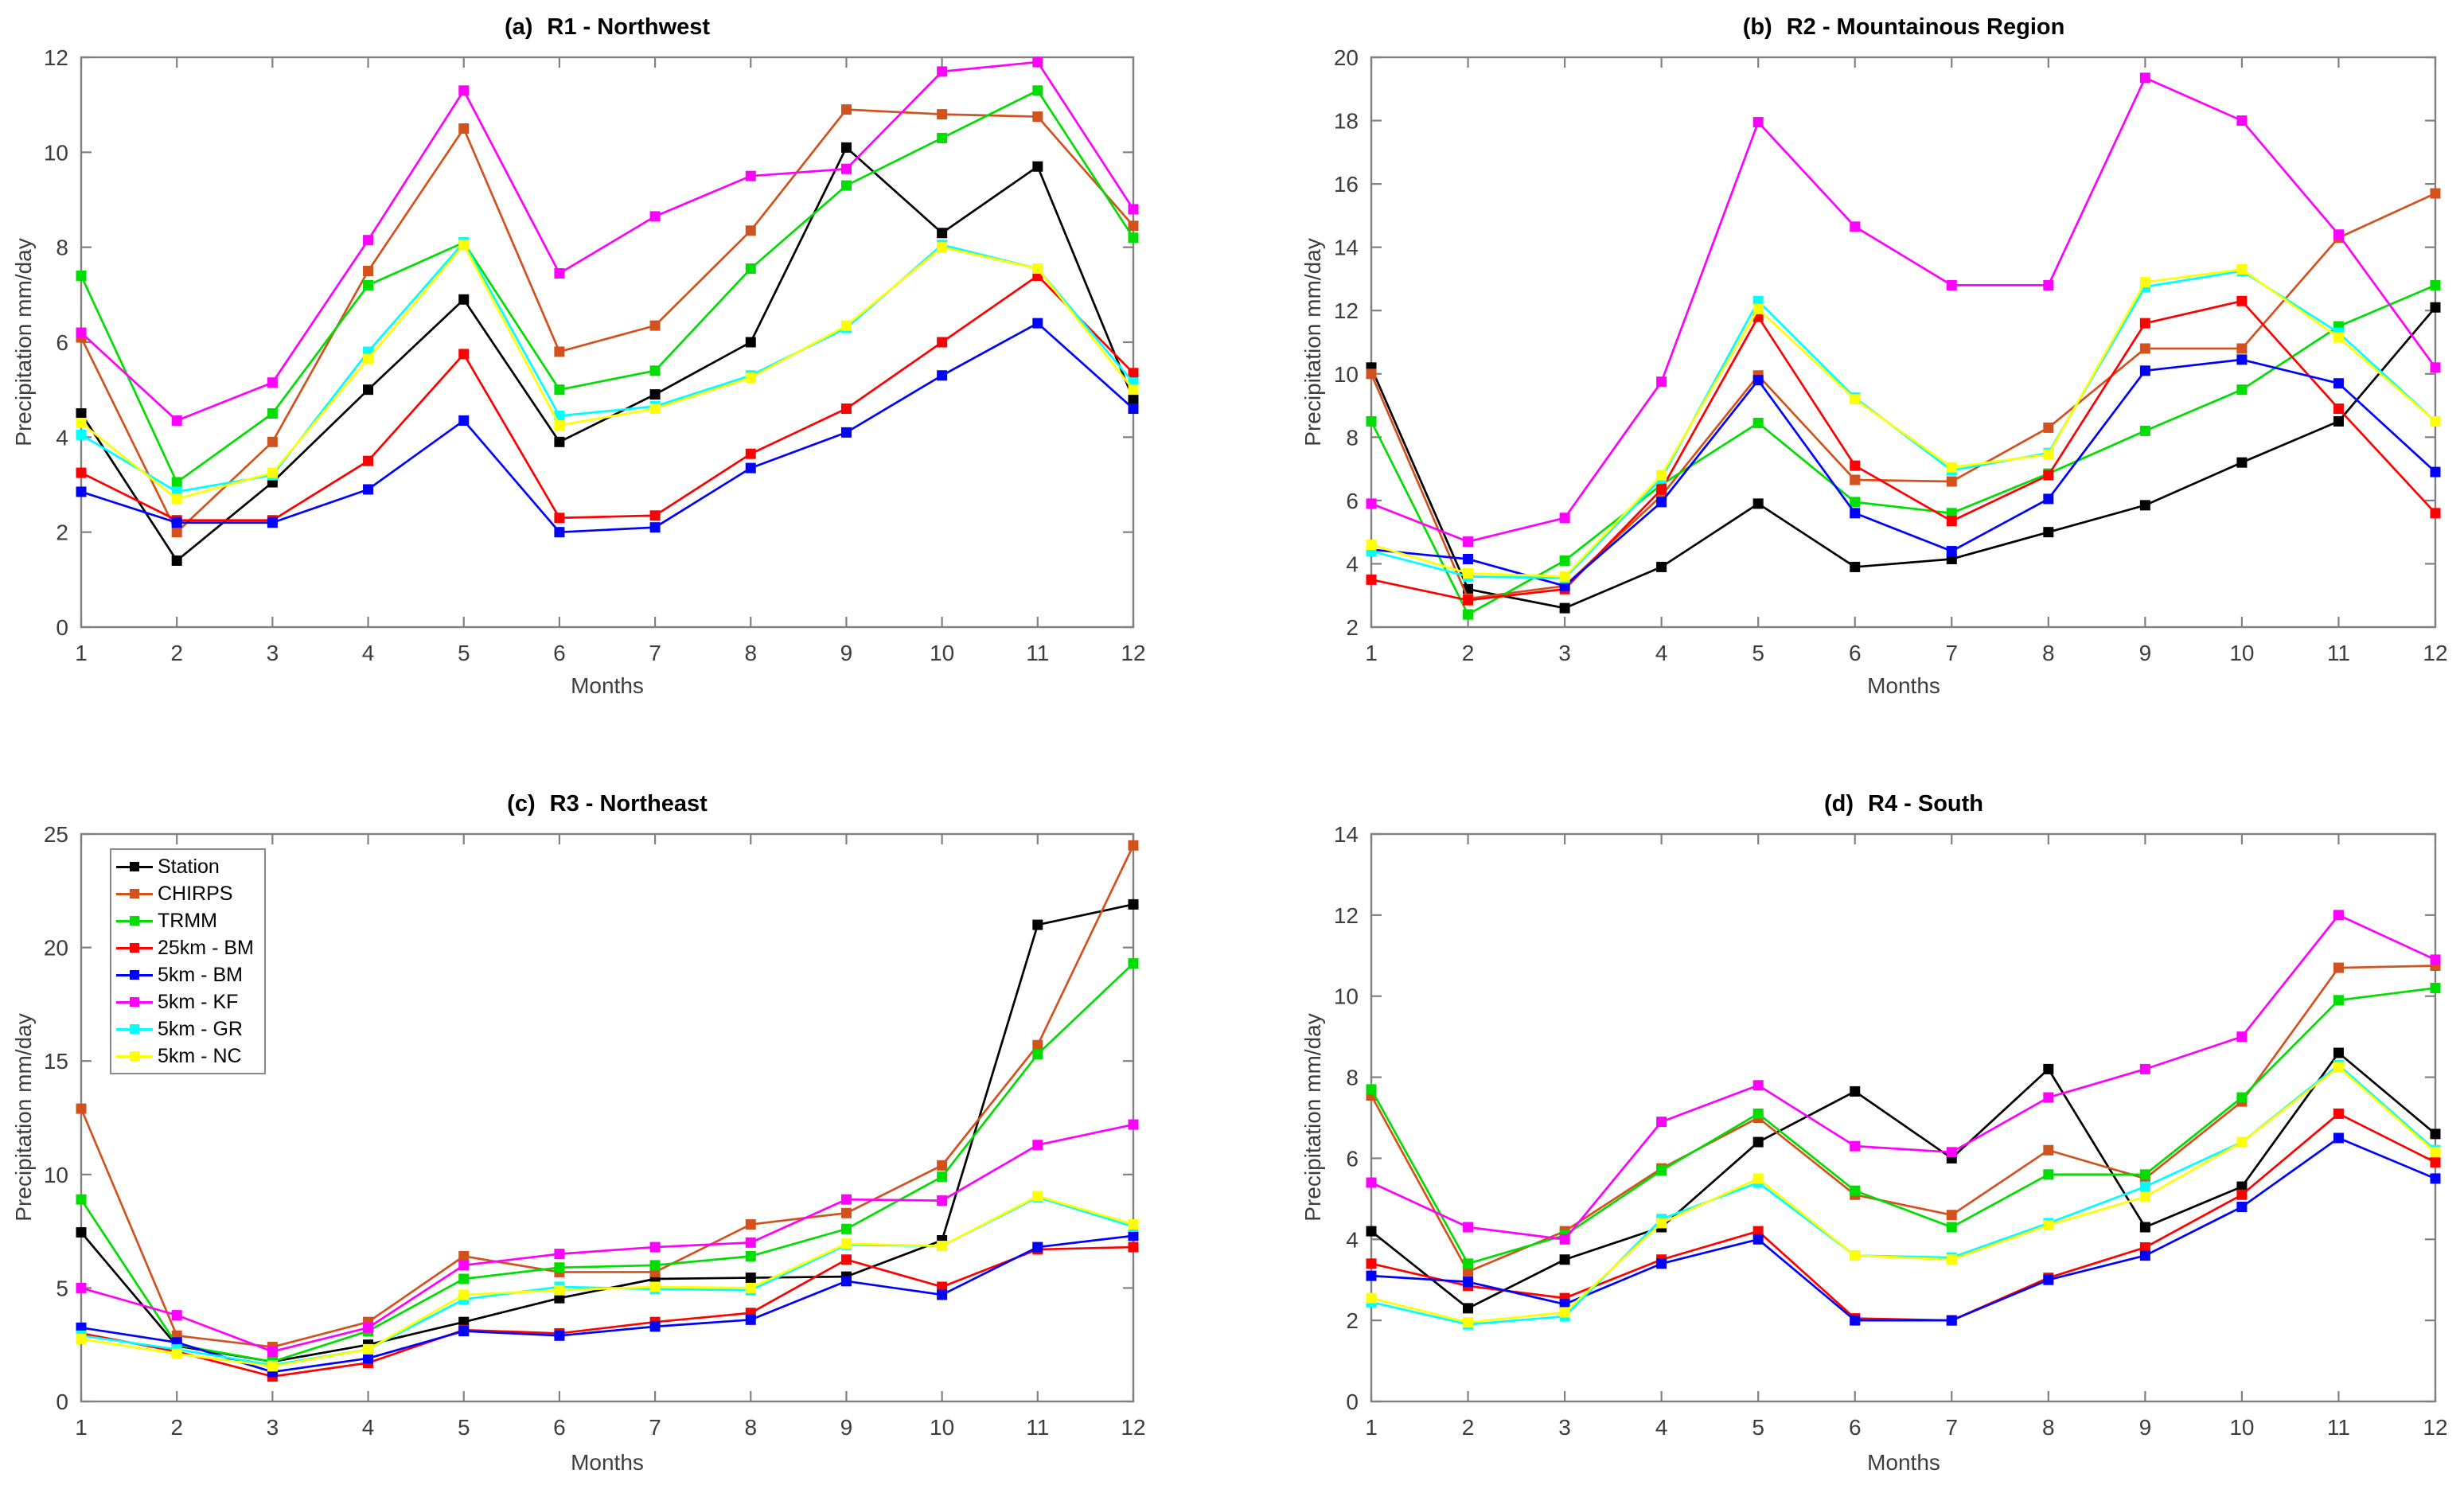  I want to click on panel-c-title-prefix: (c), so click(521, 804).